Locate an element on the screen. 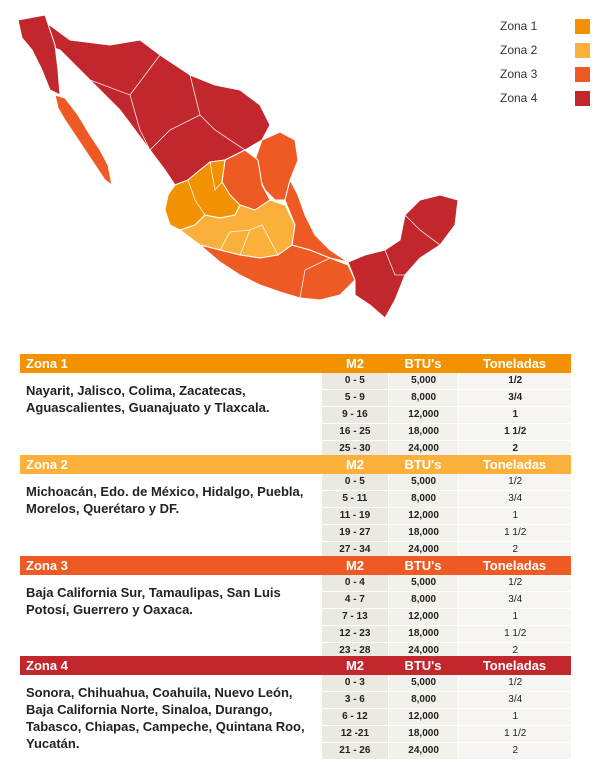 The width and height of the screenshot is (595, 766). table-row: 0 - 3 5,000 1/2 is located at coordinates (446, 683).